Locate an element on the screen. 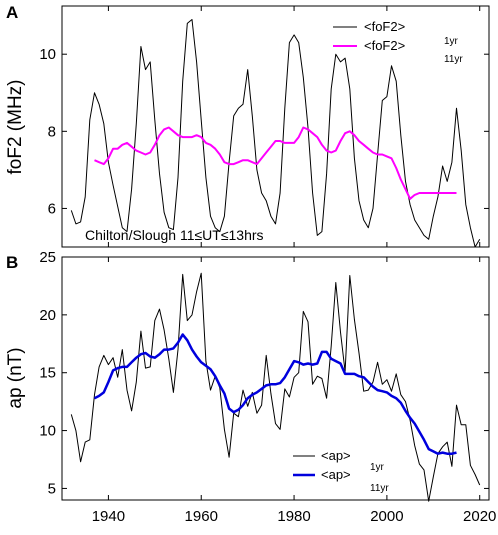  legend-a-name-1yr: <foF2> is located at coordinates (384, 26).